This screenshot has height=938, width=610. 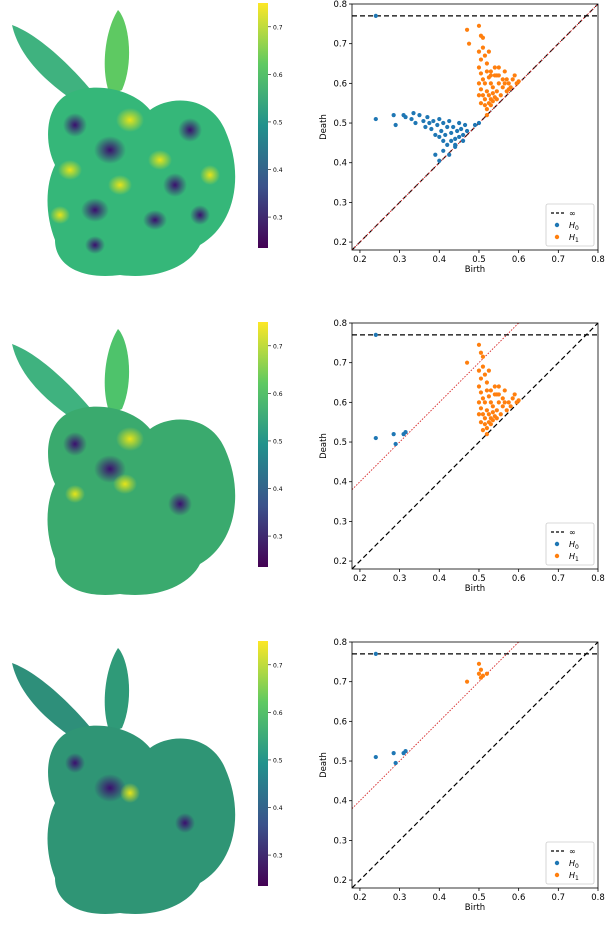 What do you see at coordinates (124, 781) in the screenshot?
I see `bunny-mesh-image` at bounding box center [124, 781].